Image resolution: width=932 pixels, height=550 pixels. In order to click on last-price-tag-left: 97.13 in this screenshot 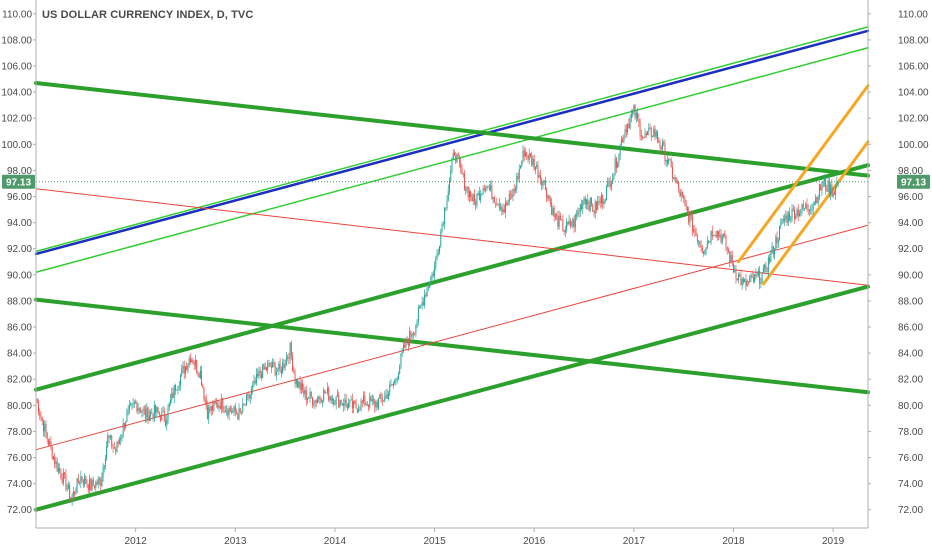, I will do `click(18, 181)`.